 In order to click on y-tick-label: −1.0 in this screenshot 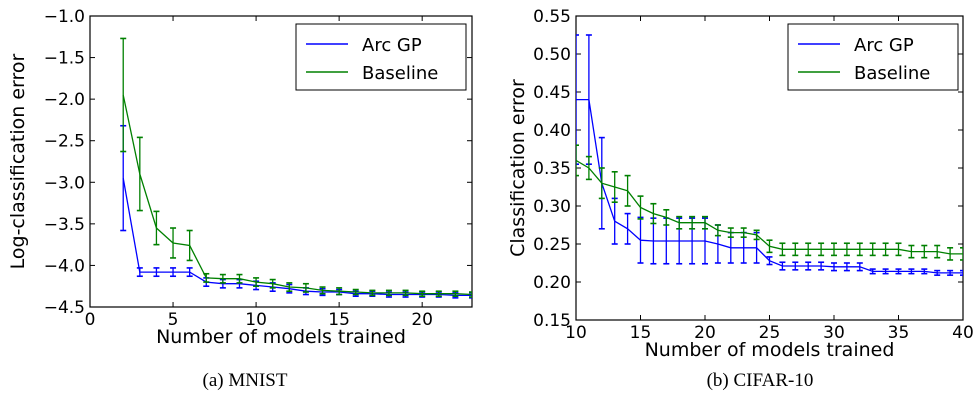, I will do `click(64, 17)`.